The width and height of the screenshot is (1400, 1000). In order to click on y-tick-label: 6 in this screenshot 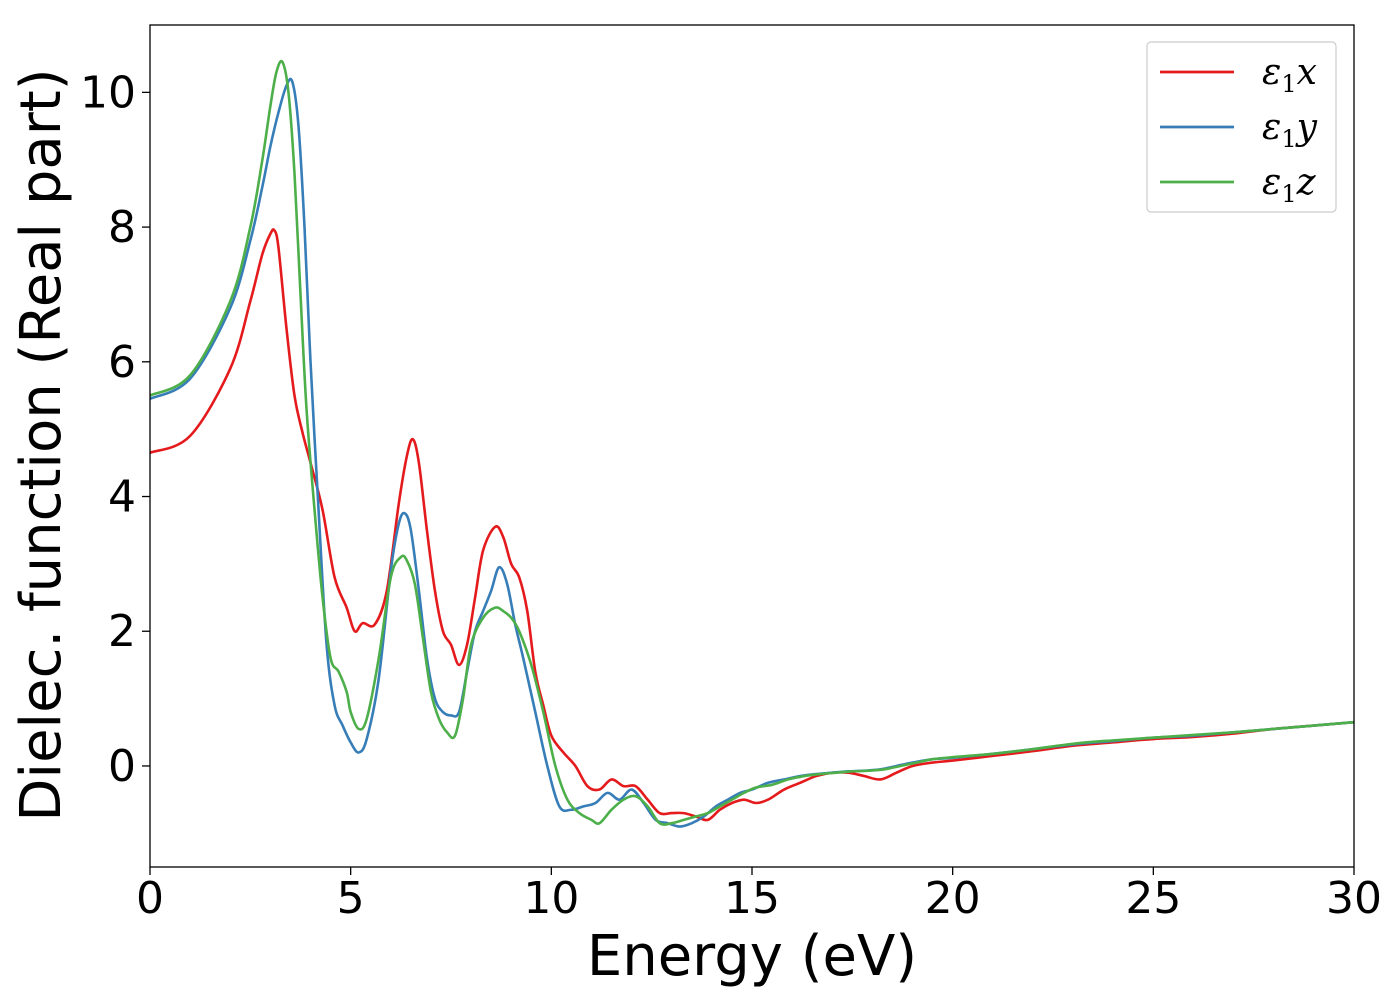, I will do `click(122, 362)`.